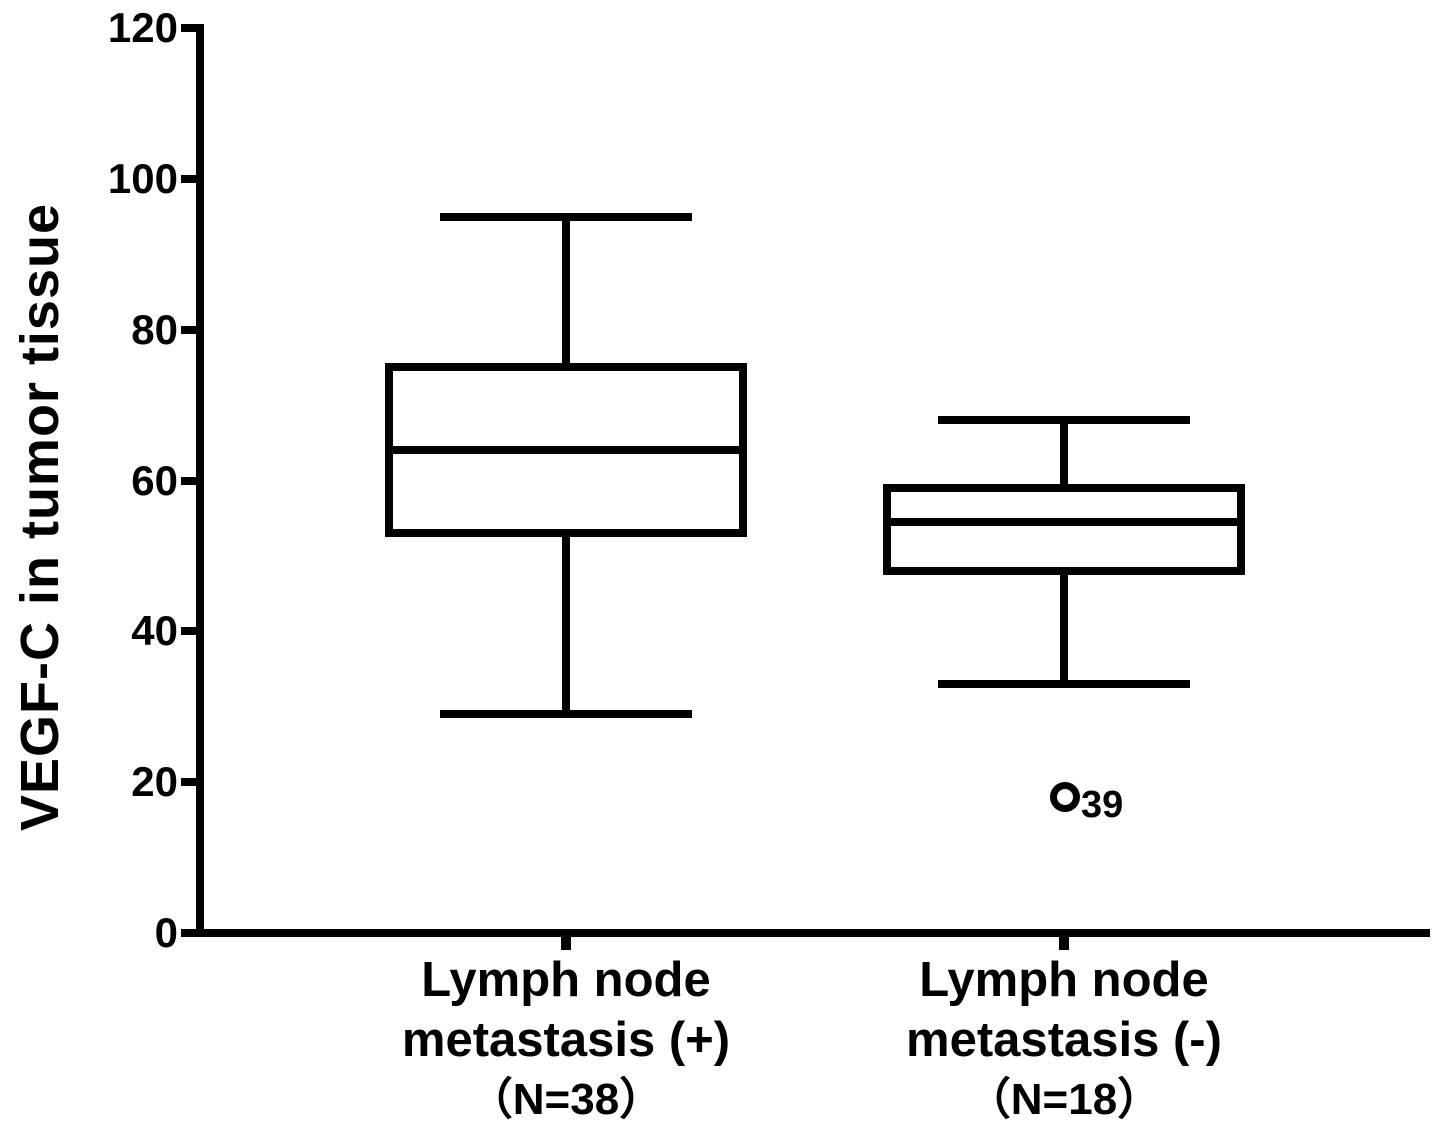 This screenshot has height=1134, width=1441. I want to click on y-tick-label: 120, so click(142, 27).